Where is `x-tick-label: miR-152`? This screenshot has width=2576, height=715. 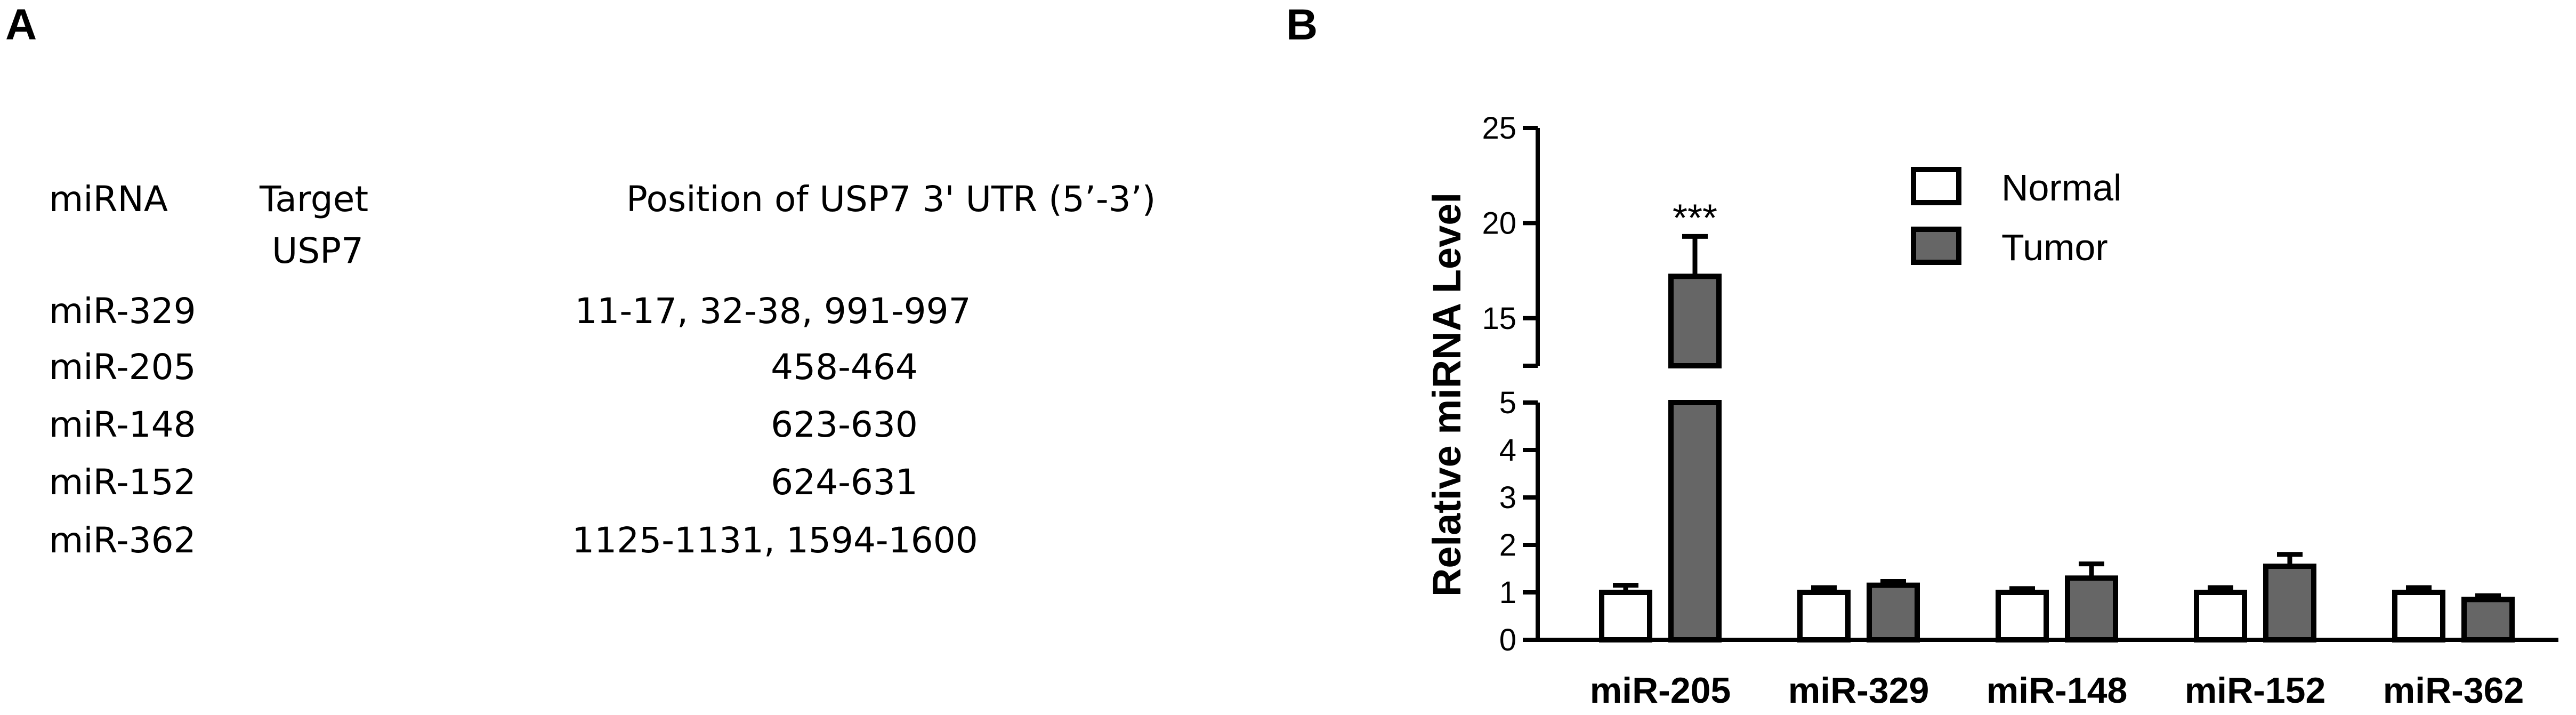 x-tick-label: miR-152 is located at coordinates (2255, 690).